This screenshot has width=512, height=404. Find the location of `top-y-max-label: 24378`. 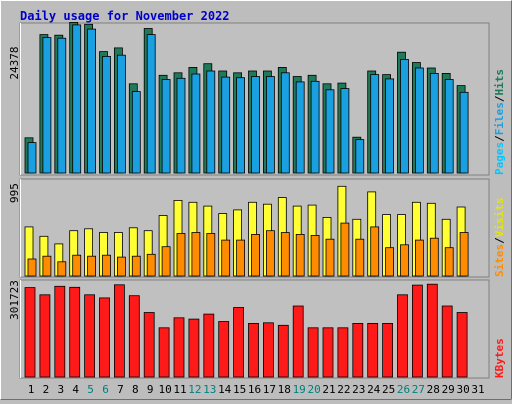

top-y-max-label: 24378 is located at coordinates (14, 62).